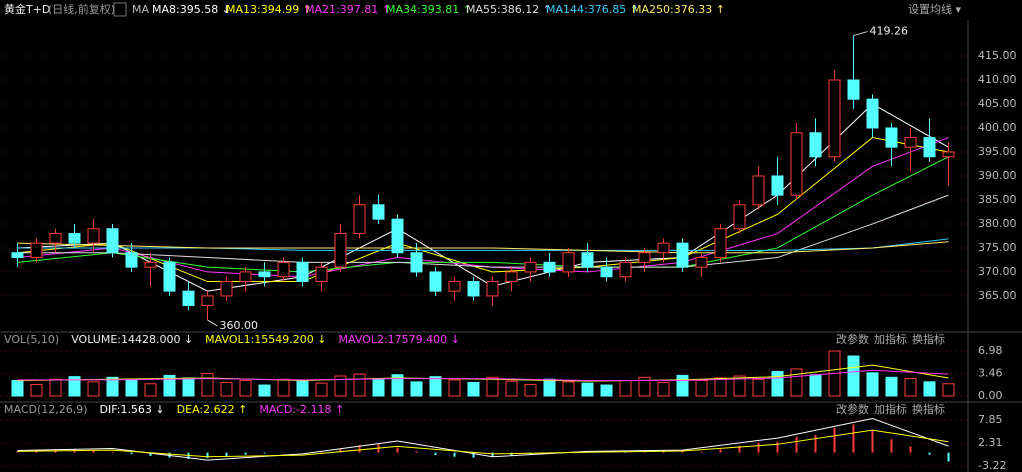 This screenshot has width=1022, height=472. What do you see at coordinates (348, 9) in the screenshot?
I see `ma-legend: MA21:397.81 ↑` at bounding box center [348, 9].